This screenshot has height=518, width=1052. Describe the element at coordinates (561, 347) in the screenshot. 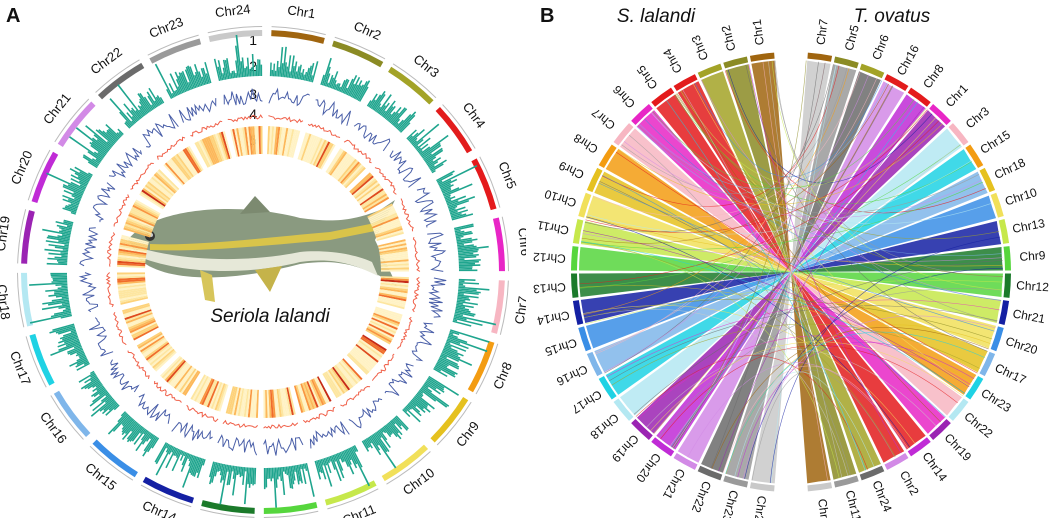

I see `left-chromosome-label: Chr15` at that location.